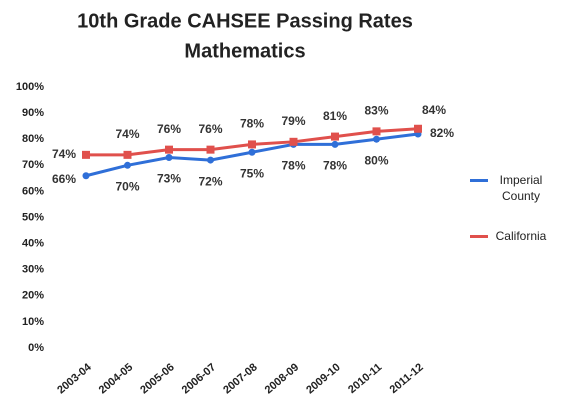 This screenshot has width=561, height=410. I want to click on x-tick-label: 2008-09, so click(282, 378).